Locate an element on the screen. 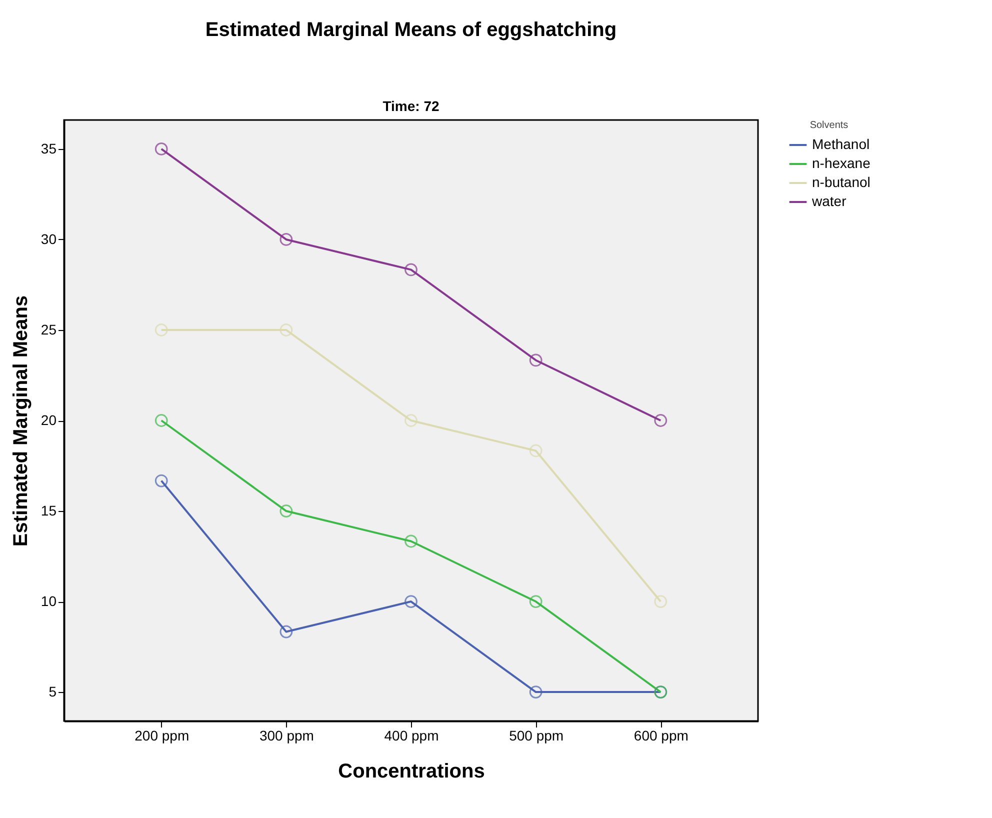 The height and width of the screenshot is (818, 992). y-tick-label: 15 is located at coordinates (48, 510).